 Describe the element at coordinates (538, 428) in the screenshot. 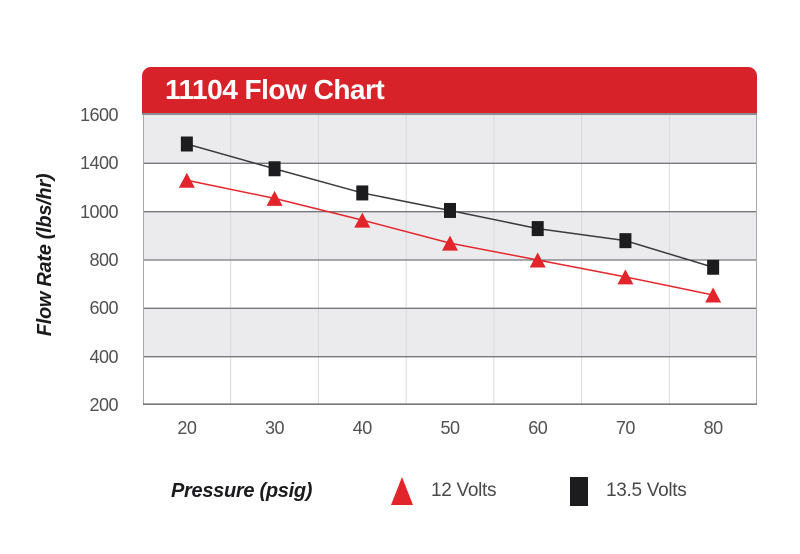

I see `x-tick-label: 60` at that location.